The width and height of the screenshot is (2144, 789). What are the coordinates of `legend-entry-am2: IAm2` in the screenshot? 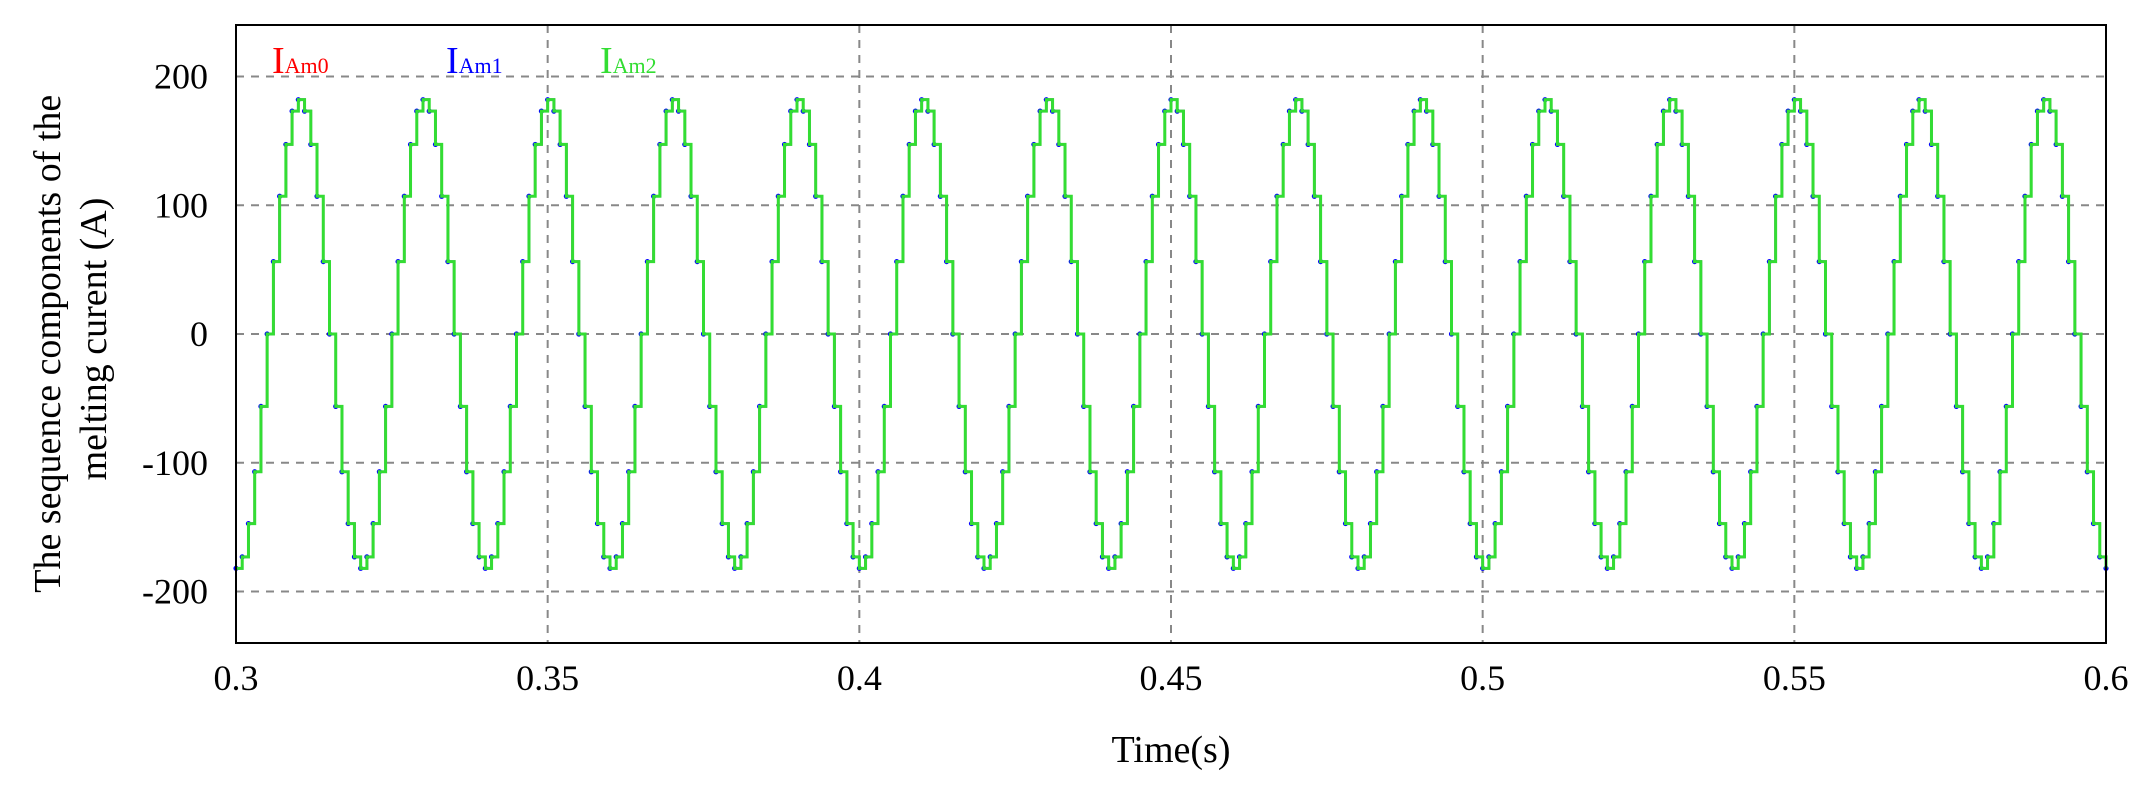 It's located at (628, 61).